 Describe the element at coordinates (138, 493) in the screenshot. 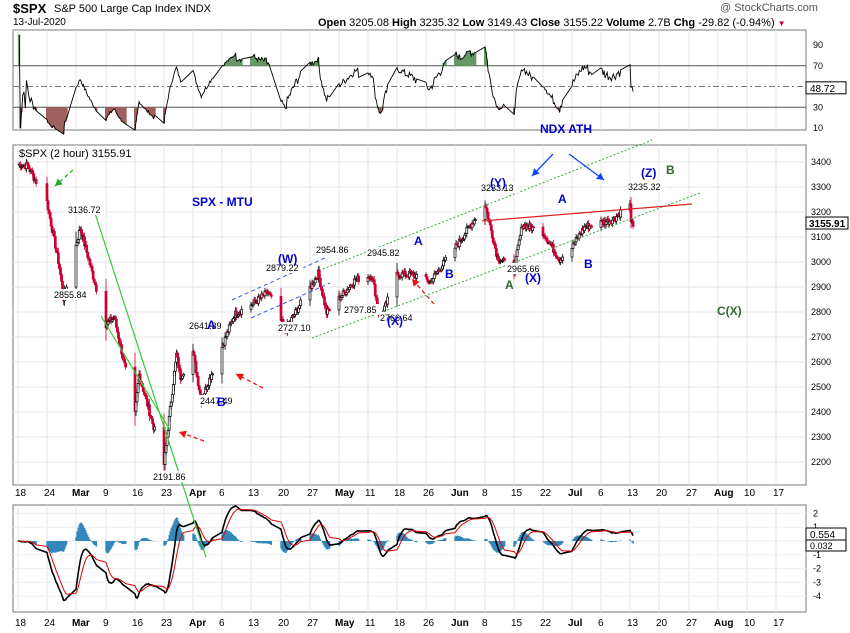

I see `x-axis-label: 16` at that location.